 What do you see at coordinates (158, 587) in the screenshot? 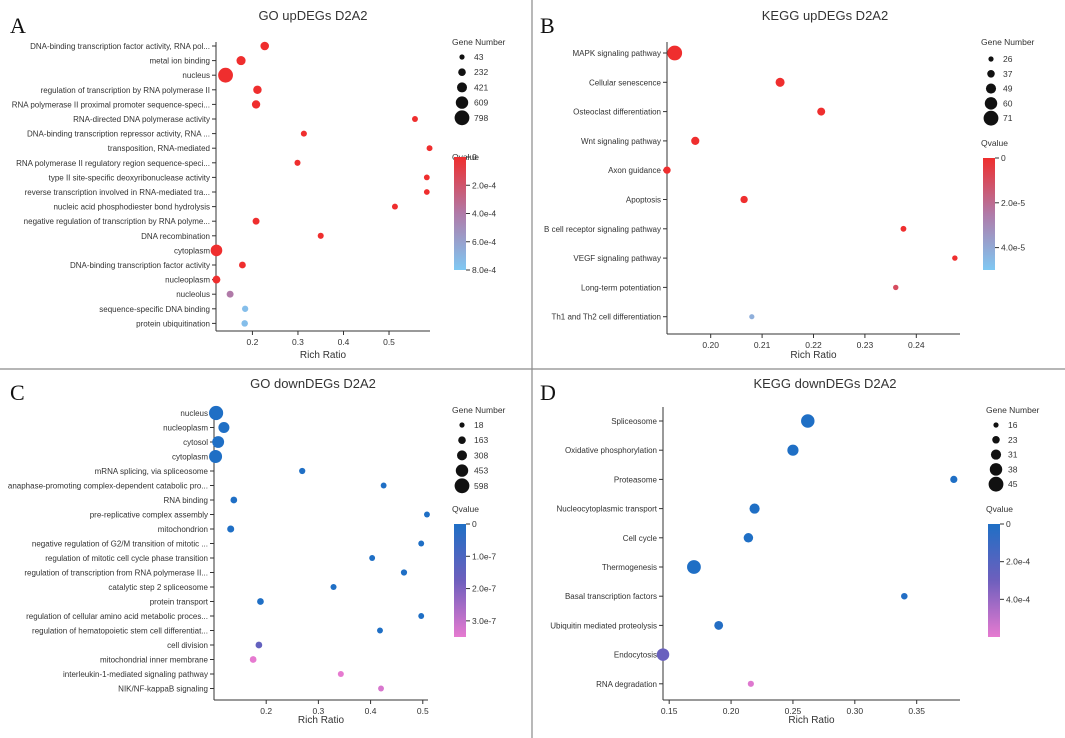
I see `category-label: catalytic step 2 spliceosome` at bounding box center [158, 587].